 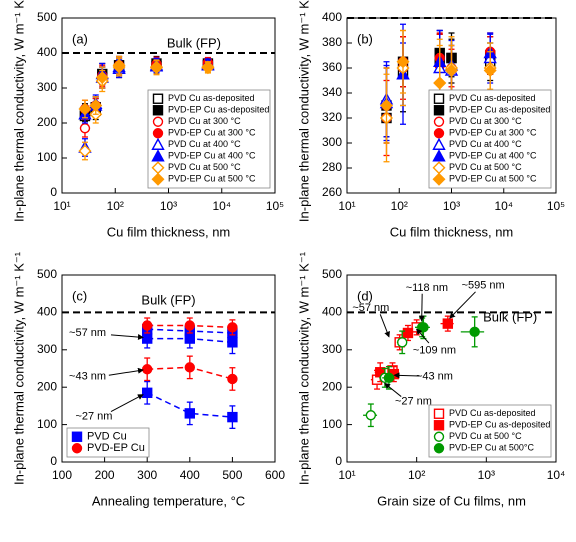 What do you see at coordinates (116, 448) in the screenshot?
I see `legend-label: PVD-EP Cu` at bounding box center [116, 448].